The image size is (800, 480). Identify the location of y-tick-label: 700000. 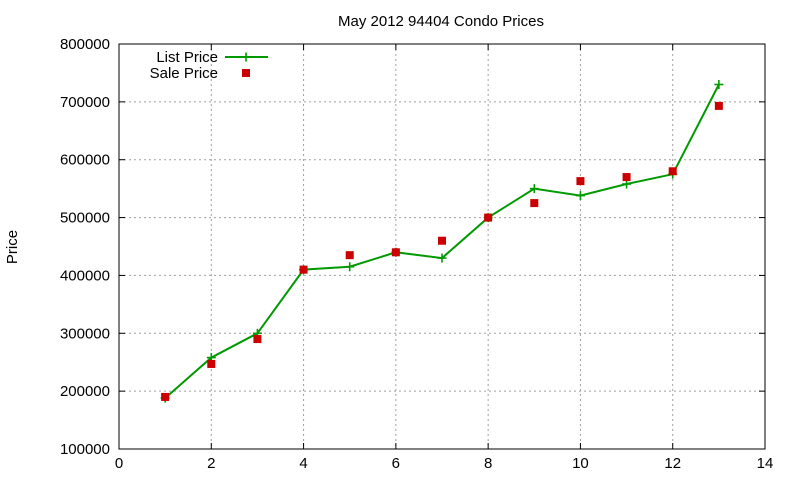
(85, 102).